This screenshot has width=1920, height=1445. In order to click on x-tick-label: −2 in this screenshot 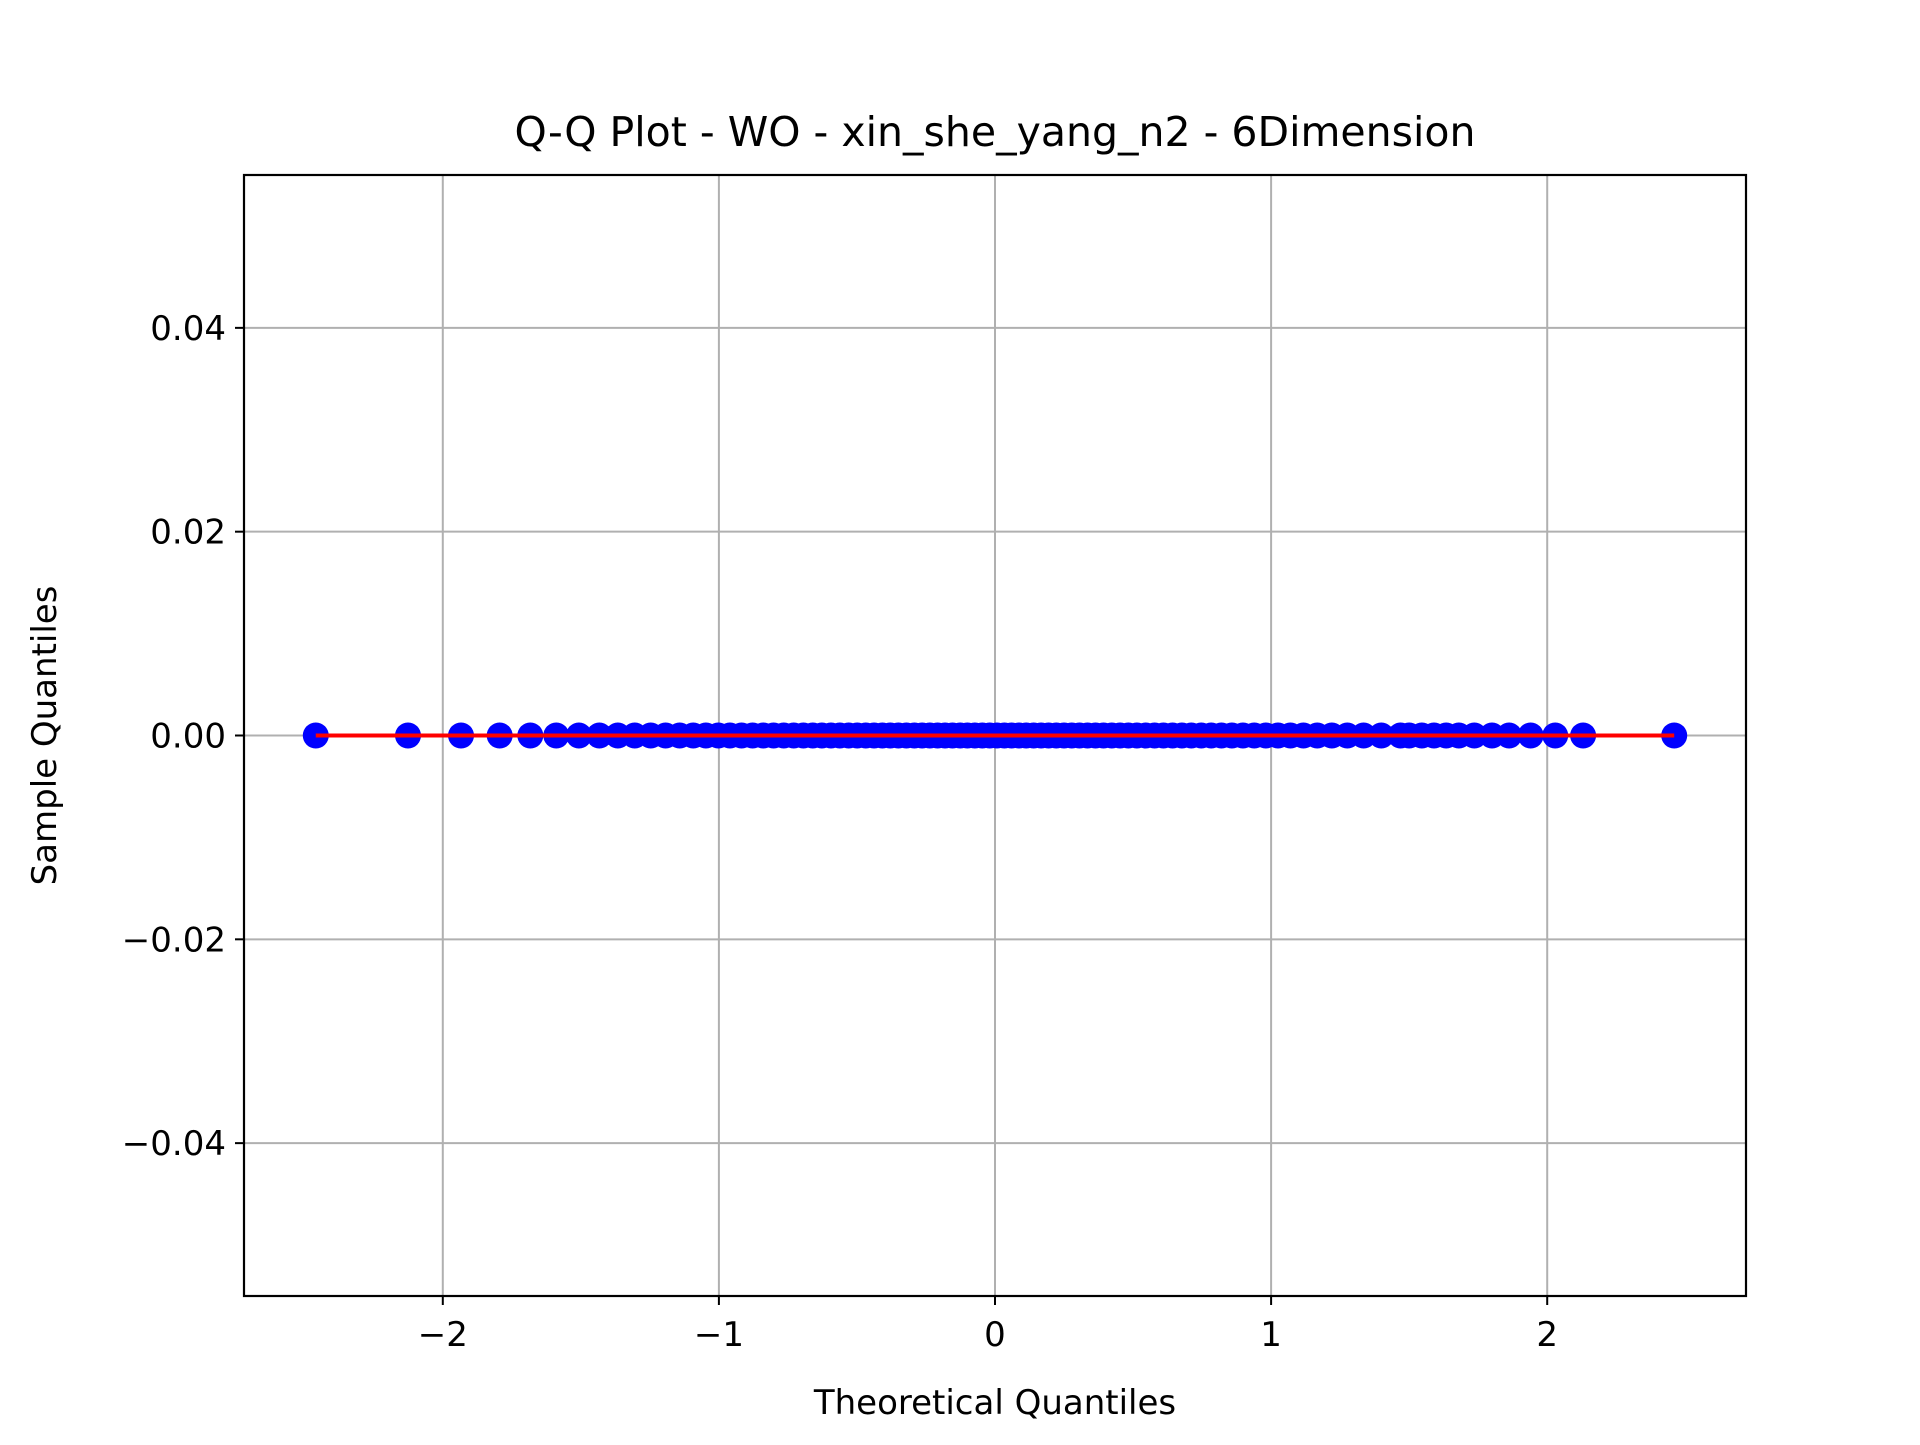, I will do `click(443, 1335)`.